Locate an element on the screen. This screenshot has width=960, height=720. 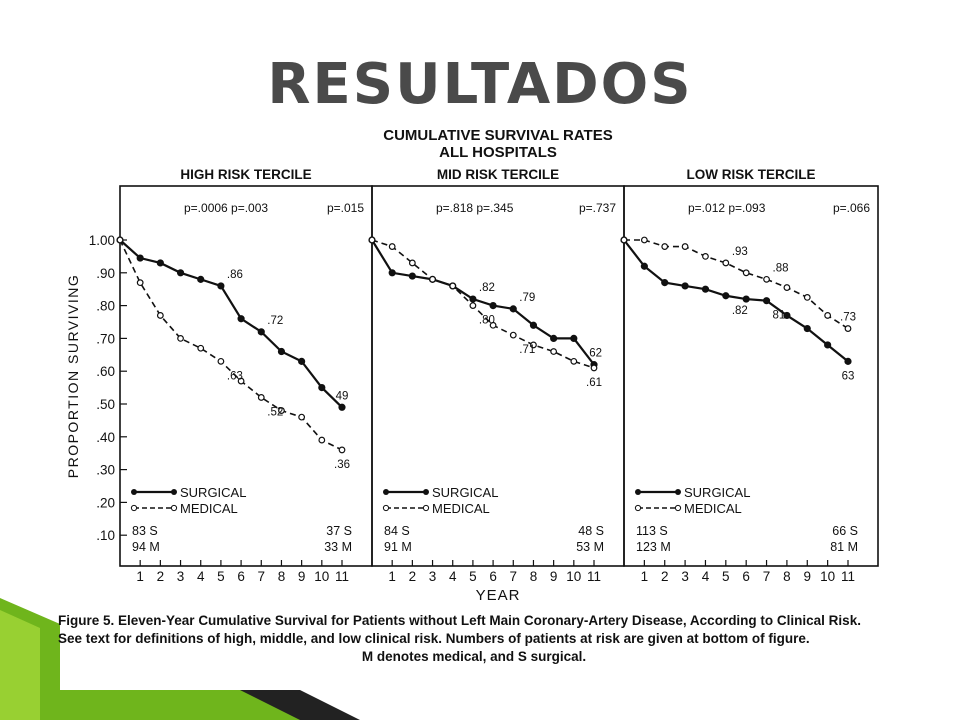
y-tick-label: .30 is located at coordinates (105, 470).